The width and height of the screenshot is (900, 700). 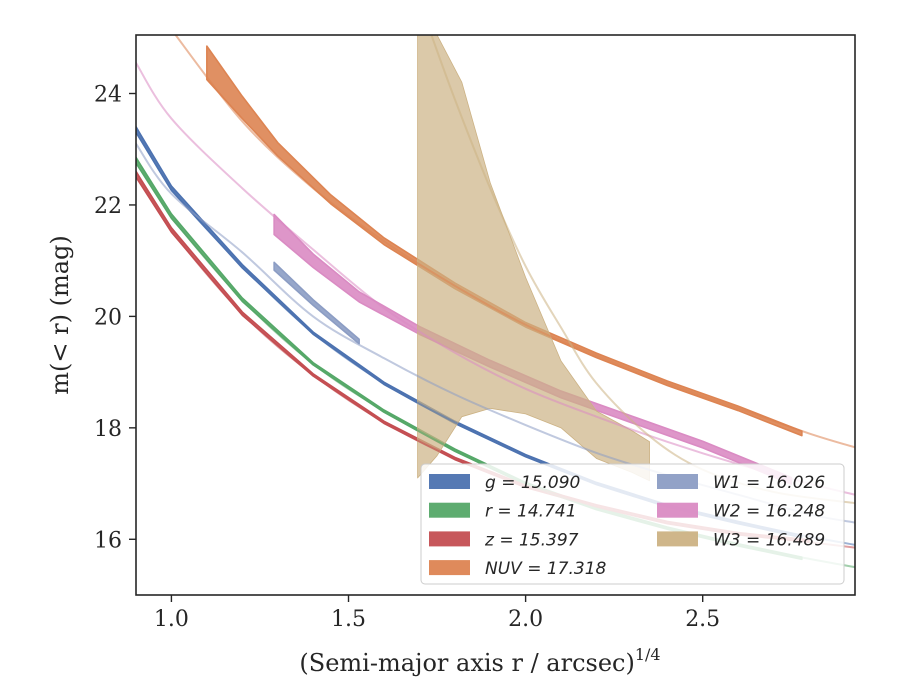 I want to click on legend-item-w1-16-026: W1 = 16.026, so click(x=741, y=483).